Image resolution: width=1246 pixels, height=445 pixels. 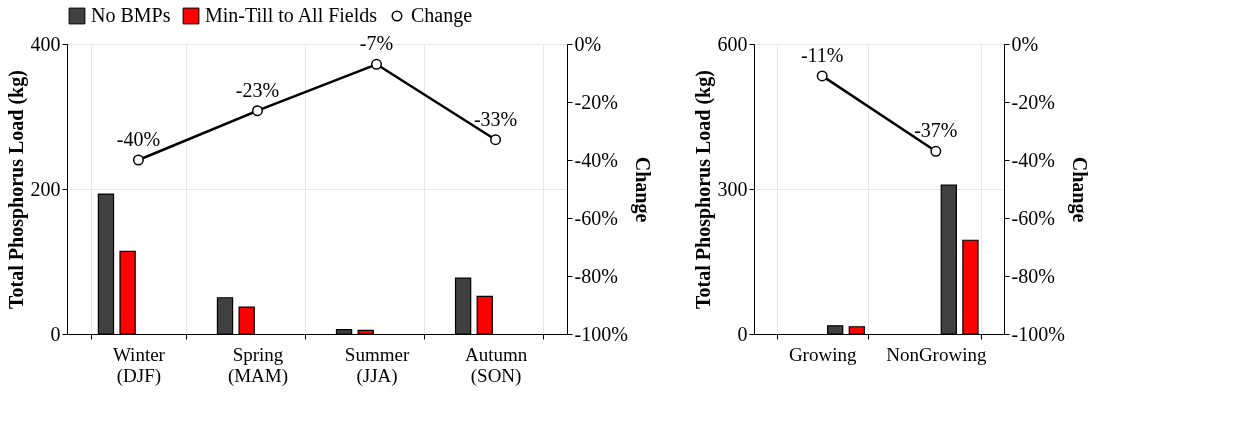 What do you see at coordinates (732, 43) in the screenshot?
I see `y-tick-label: 600` at bounding box center [732, 43].